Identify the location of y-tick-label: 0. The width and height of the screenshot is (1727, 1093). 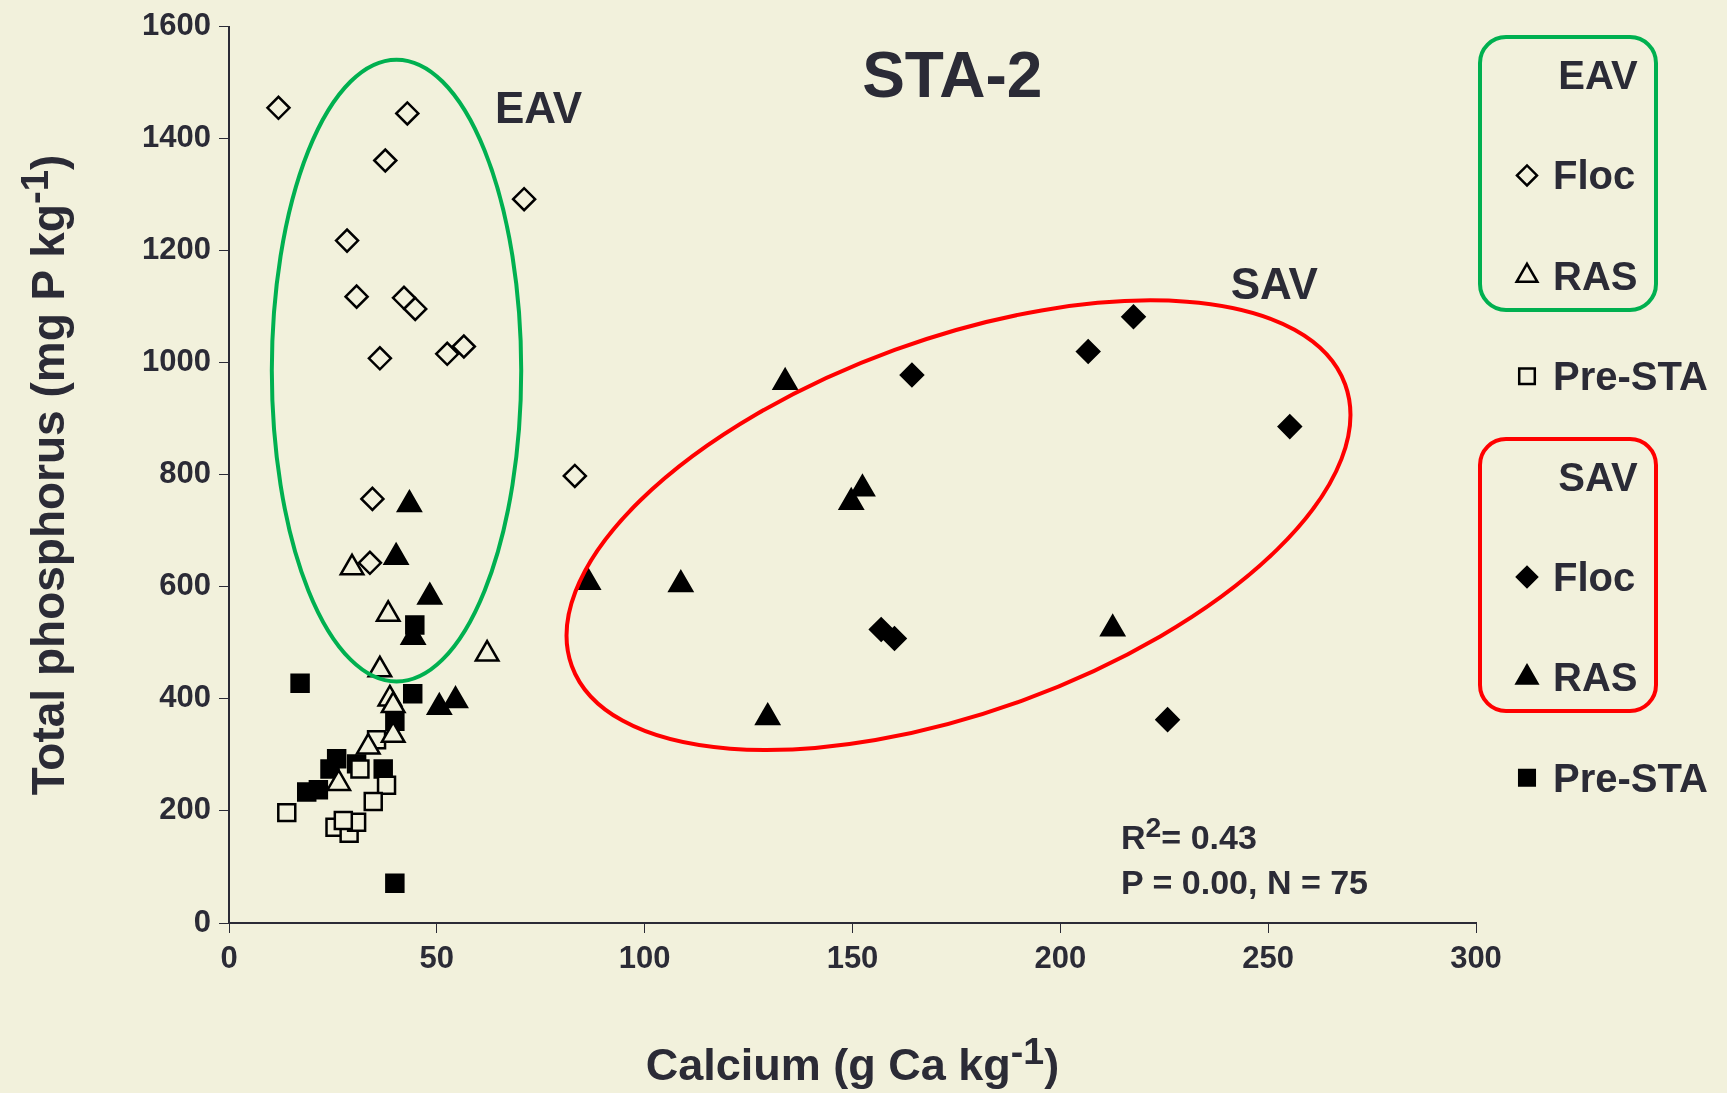
(202, 921).